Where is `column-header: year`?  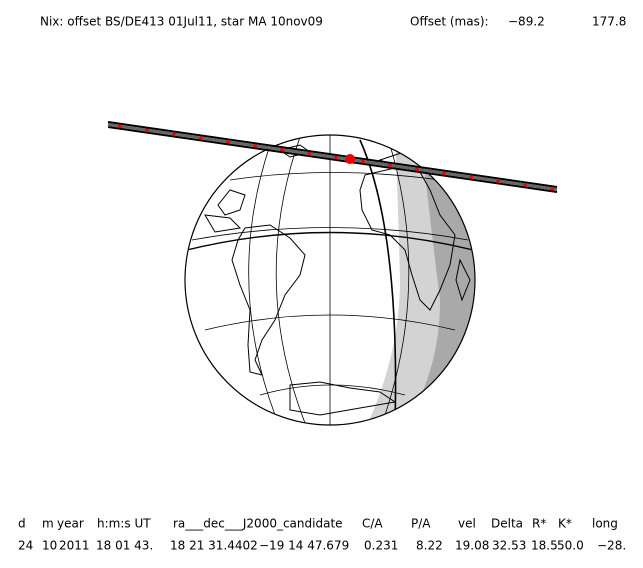
column-header: year is located at coordinates (70, 524).